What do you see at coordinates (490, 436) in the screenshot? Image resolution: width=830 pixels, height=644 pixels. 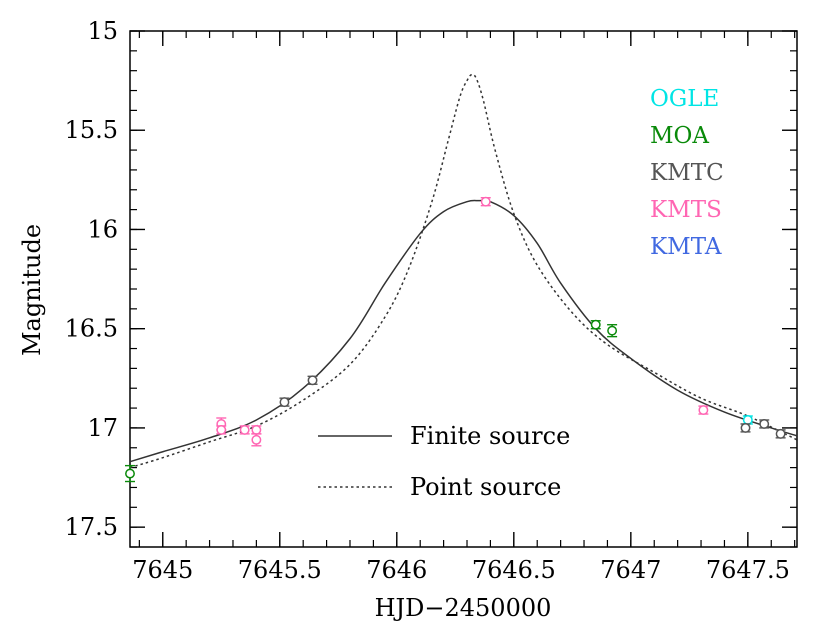 I see `finite-source-legend-label: Finite source` at bounding box center [490, 436].